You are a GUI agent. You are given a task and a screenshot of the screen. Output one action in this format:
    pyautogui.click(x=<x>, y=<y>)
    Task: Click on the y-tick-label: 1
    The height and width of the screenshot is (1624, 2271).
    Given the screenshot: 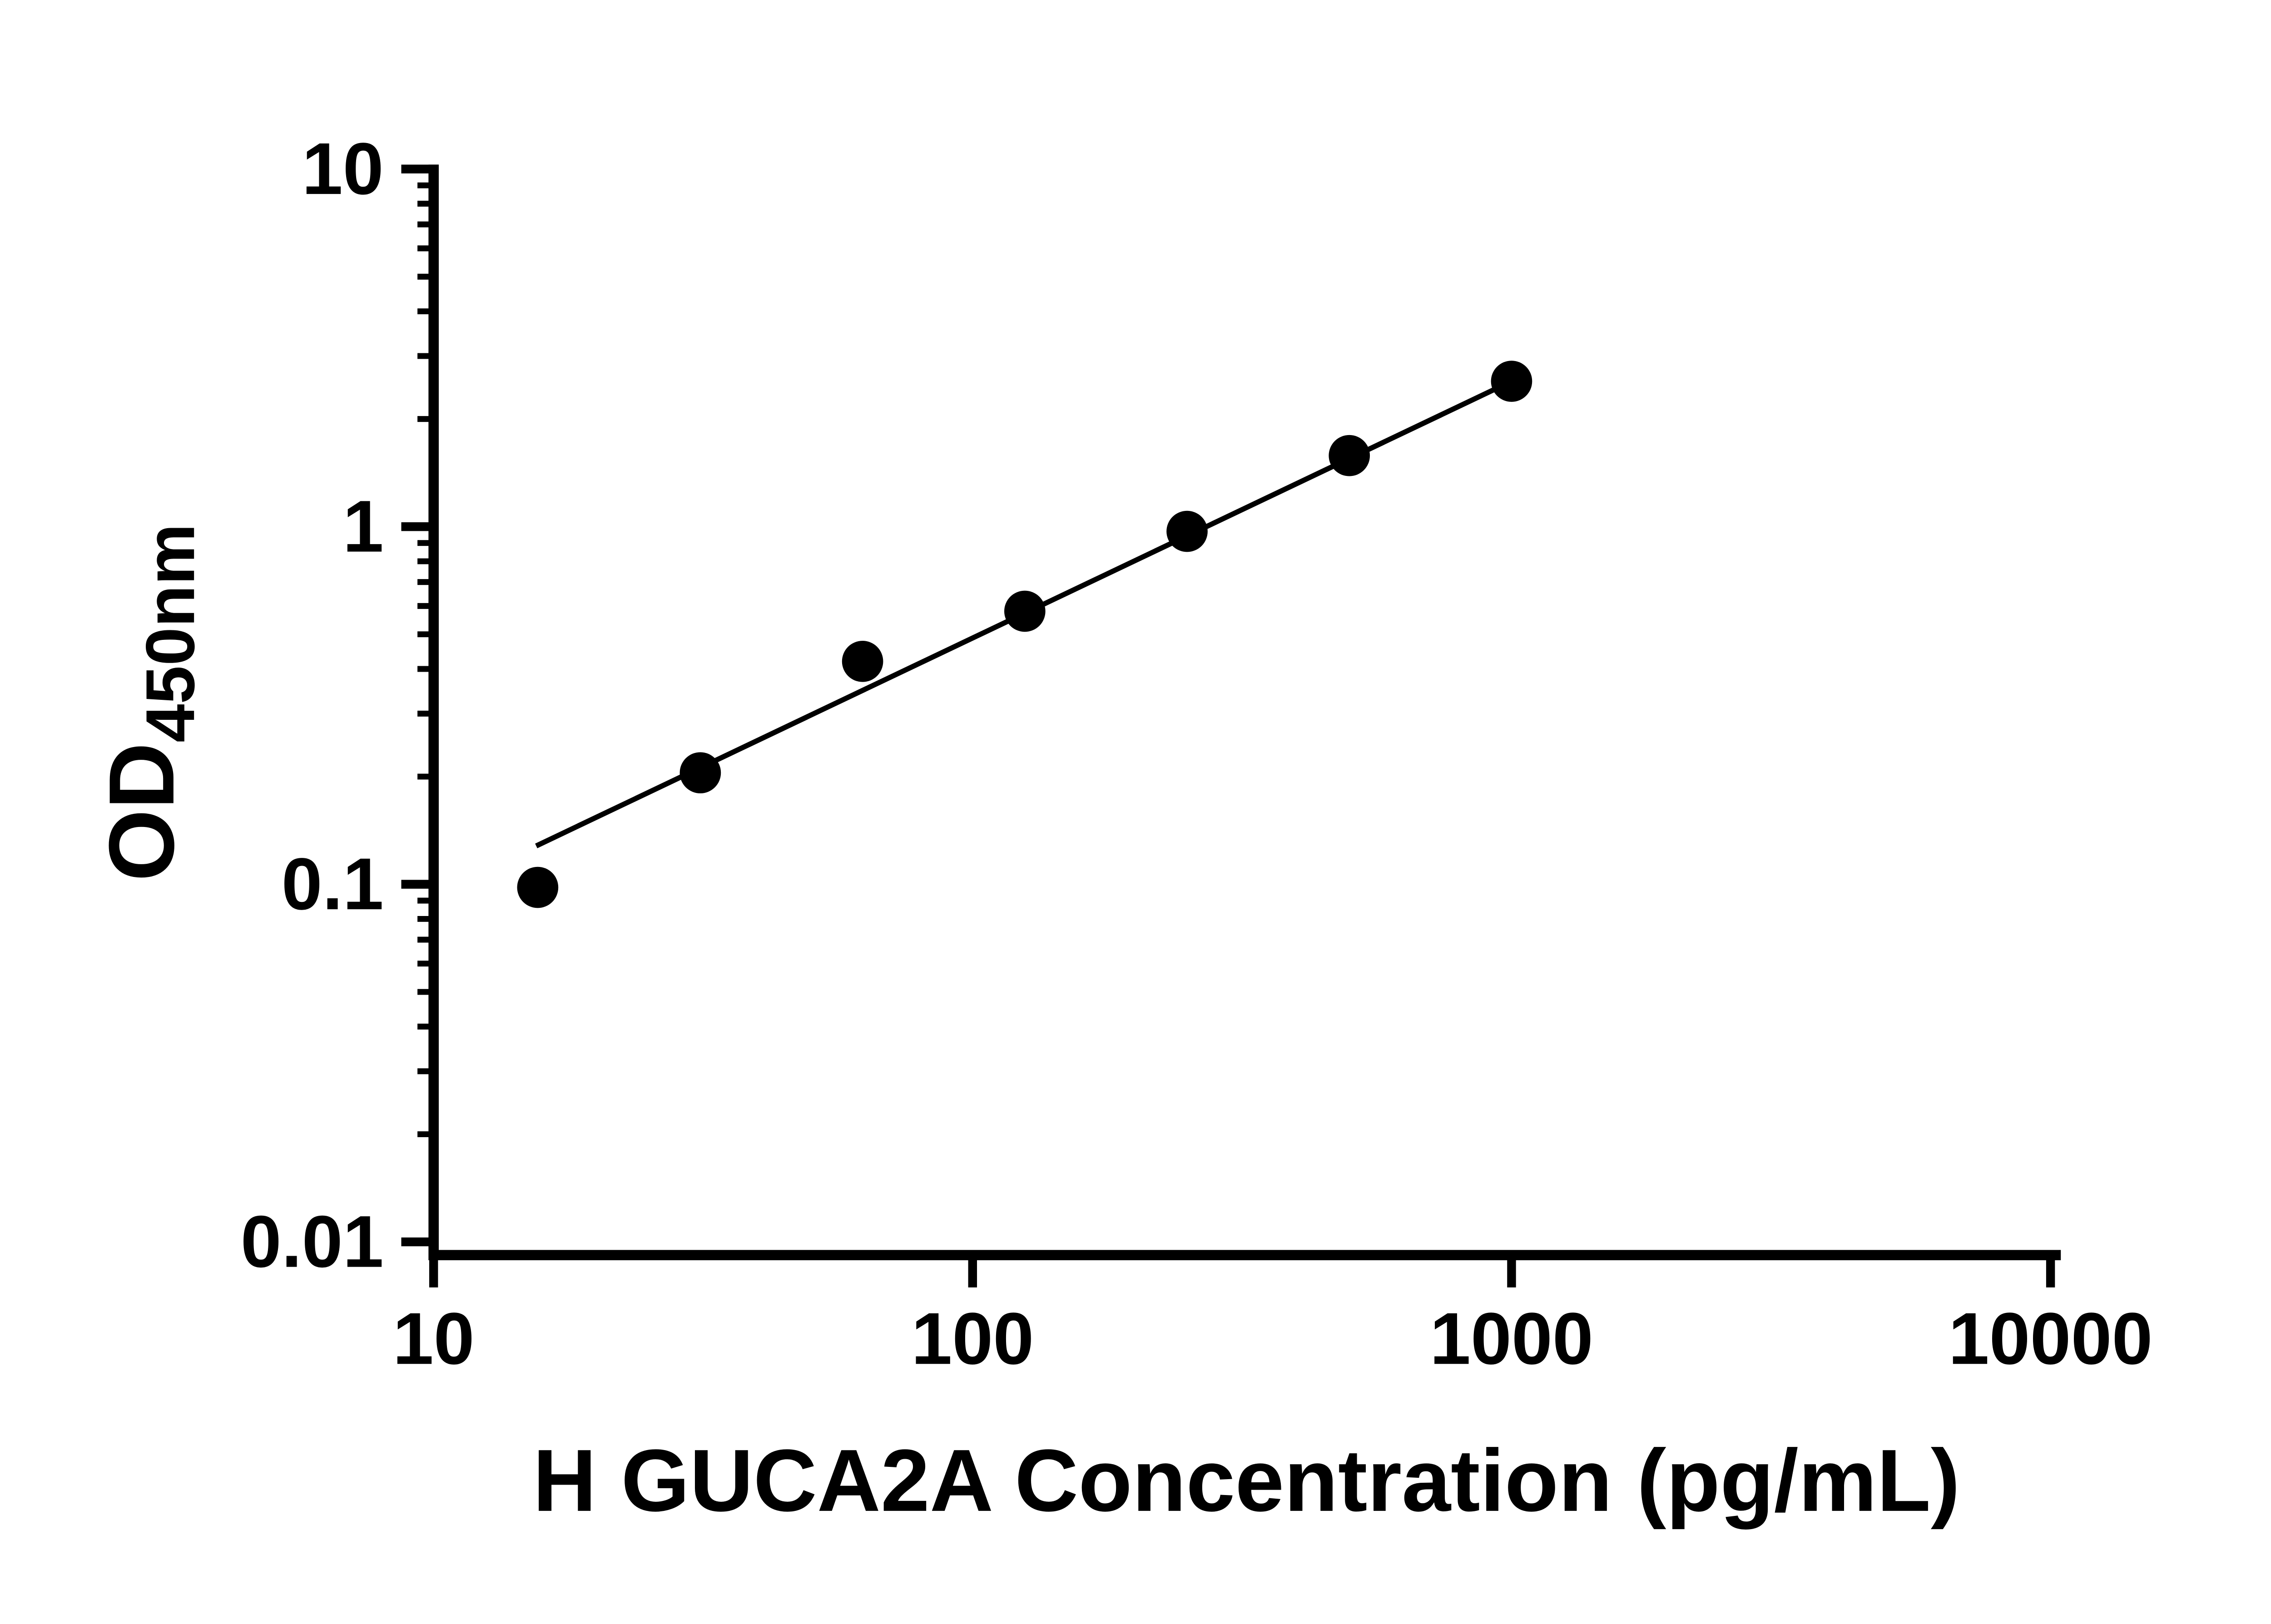 What is the action you would take?
    pyautogui.click(x=363, y=527)
    